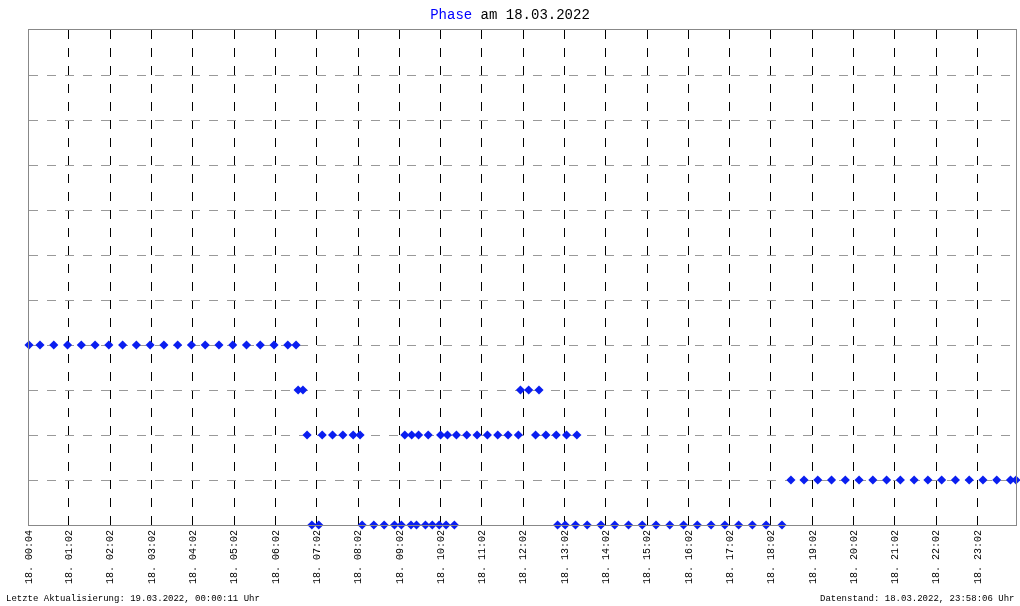 Image resolution: width=1020 pixels, height=606 pixels. I want to click on x-tick-label: 18. 22:02, so click(937, 557).